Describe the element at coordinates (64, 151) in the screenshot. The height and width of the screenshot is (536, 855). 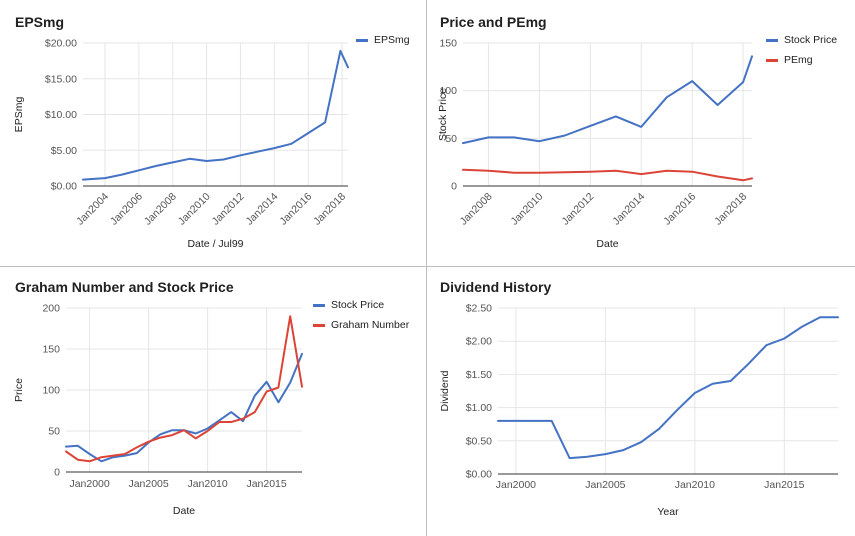
I see `y-tick-label: $5.00` at that location.